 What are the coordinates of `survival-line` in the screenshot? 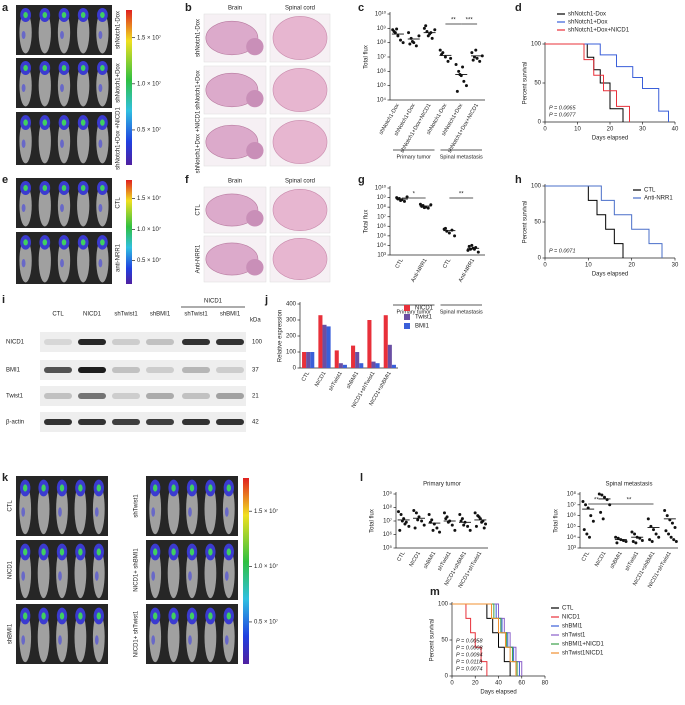 It's located at (584, 82).